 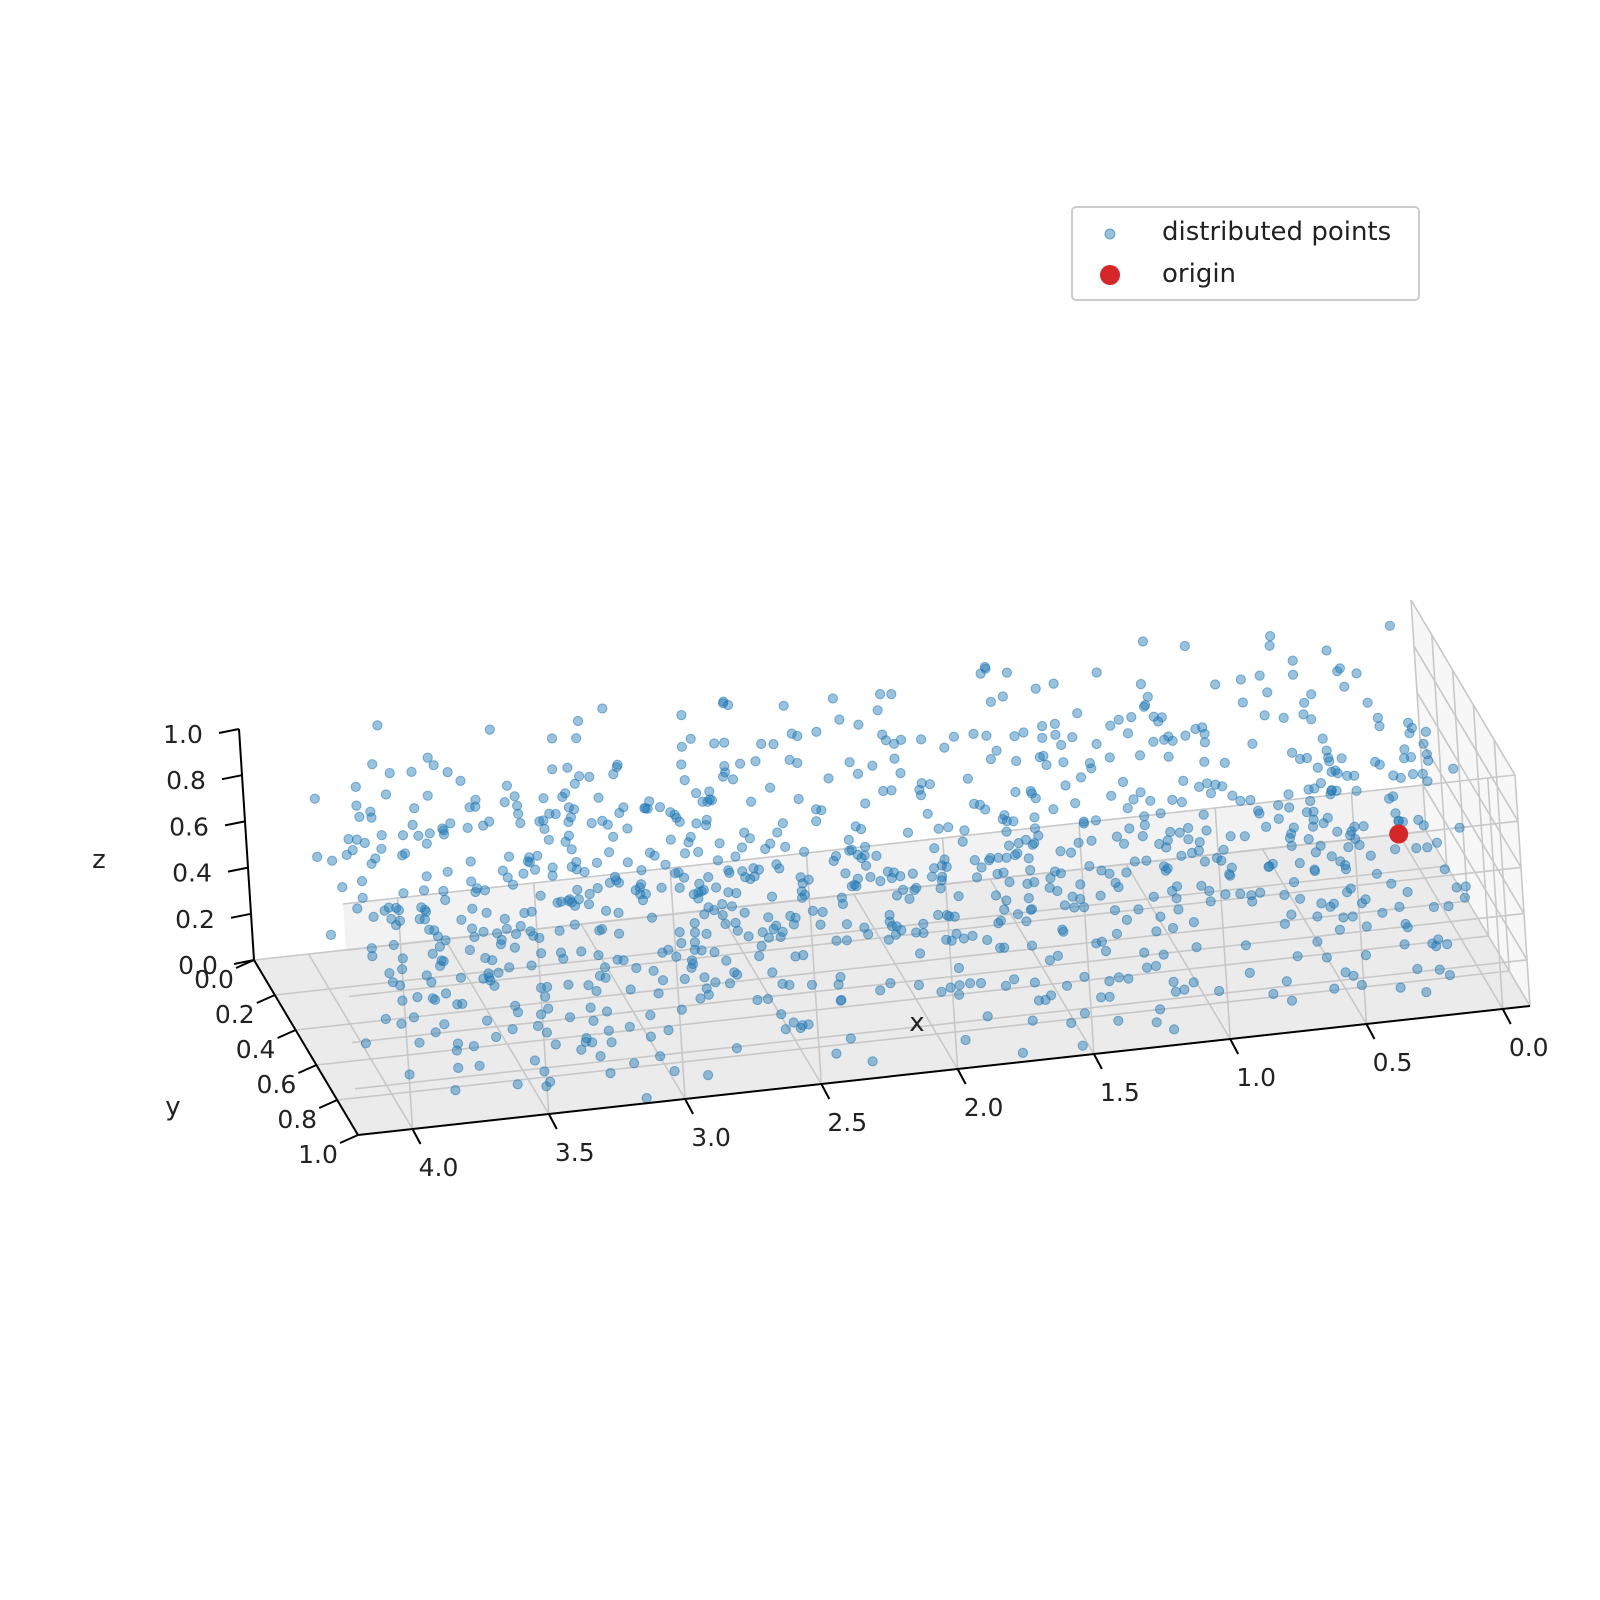 I want to click on legend-label-origin: origin, so click(x=1199, y=274).